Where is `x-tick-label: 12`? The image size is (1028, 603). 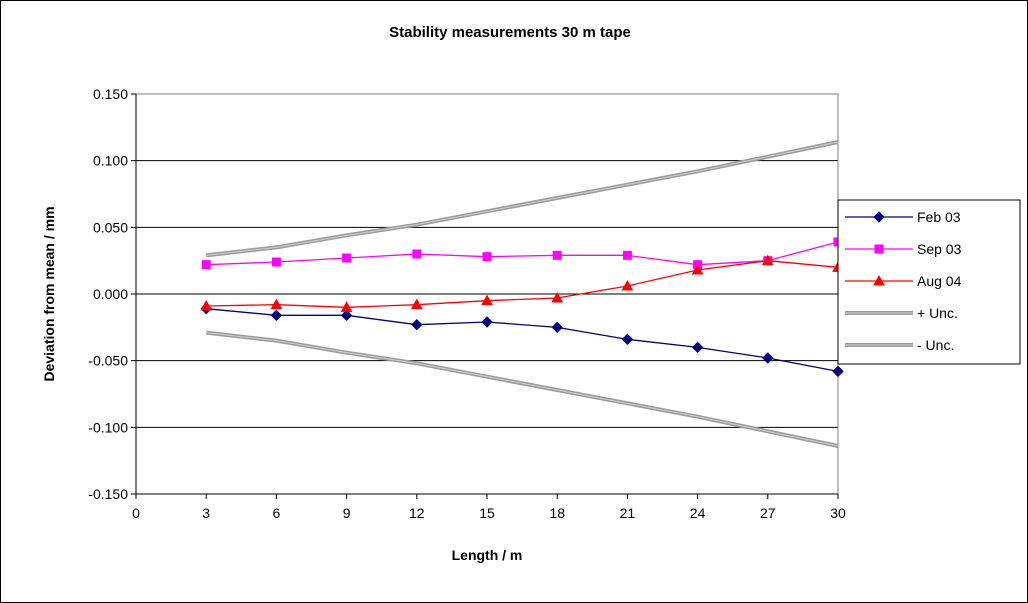
x-tick-label: 12 is located at coordinates (417, 513).